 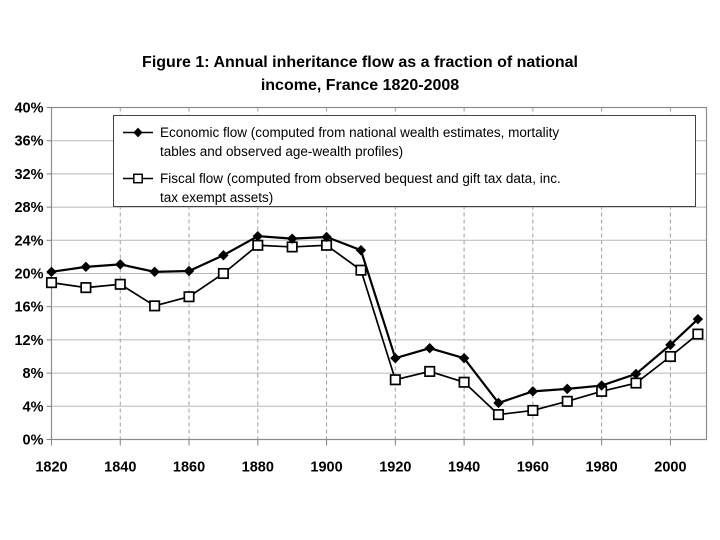 What do you see at coordinates (258, 468) in the screenshot?
I see `x-axis-label: 1880` at bounding box center [258, 468].